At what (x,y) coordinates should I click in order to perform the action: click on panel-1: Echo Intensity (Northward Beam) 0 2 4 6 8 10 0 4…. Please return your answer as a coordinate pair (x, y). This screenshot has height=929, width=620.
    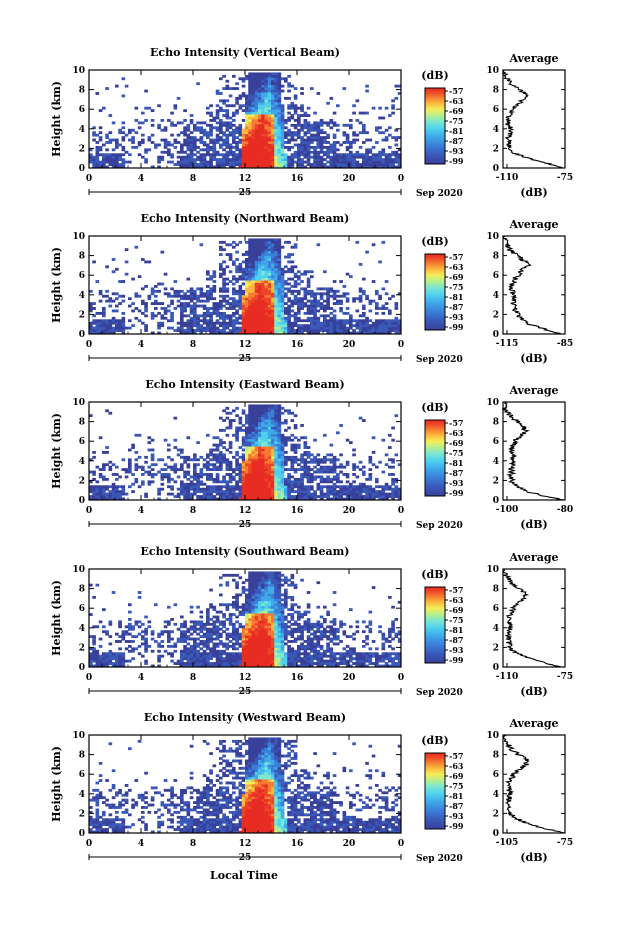
    Looking at the image, I should click on (311, 288).